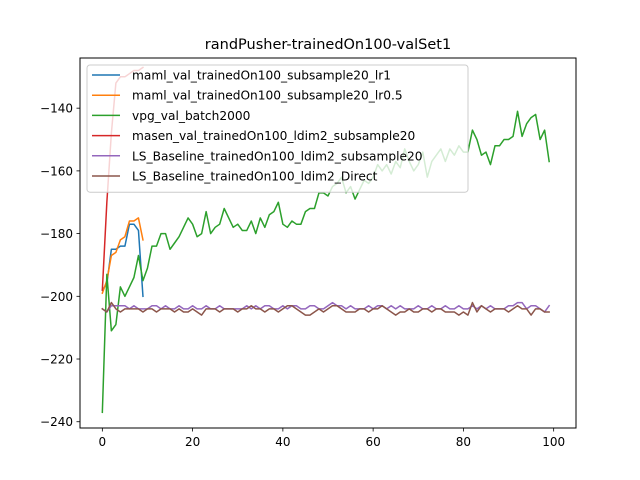 This screenshot has height=480, width=640. Describe the element at coordinates (191, 116) in the screenshot. I see `legend-label: vpg_val_batch2000` at that location.